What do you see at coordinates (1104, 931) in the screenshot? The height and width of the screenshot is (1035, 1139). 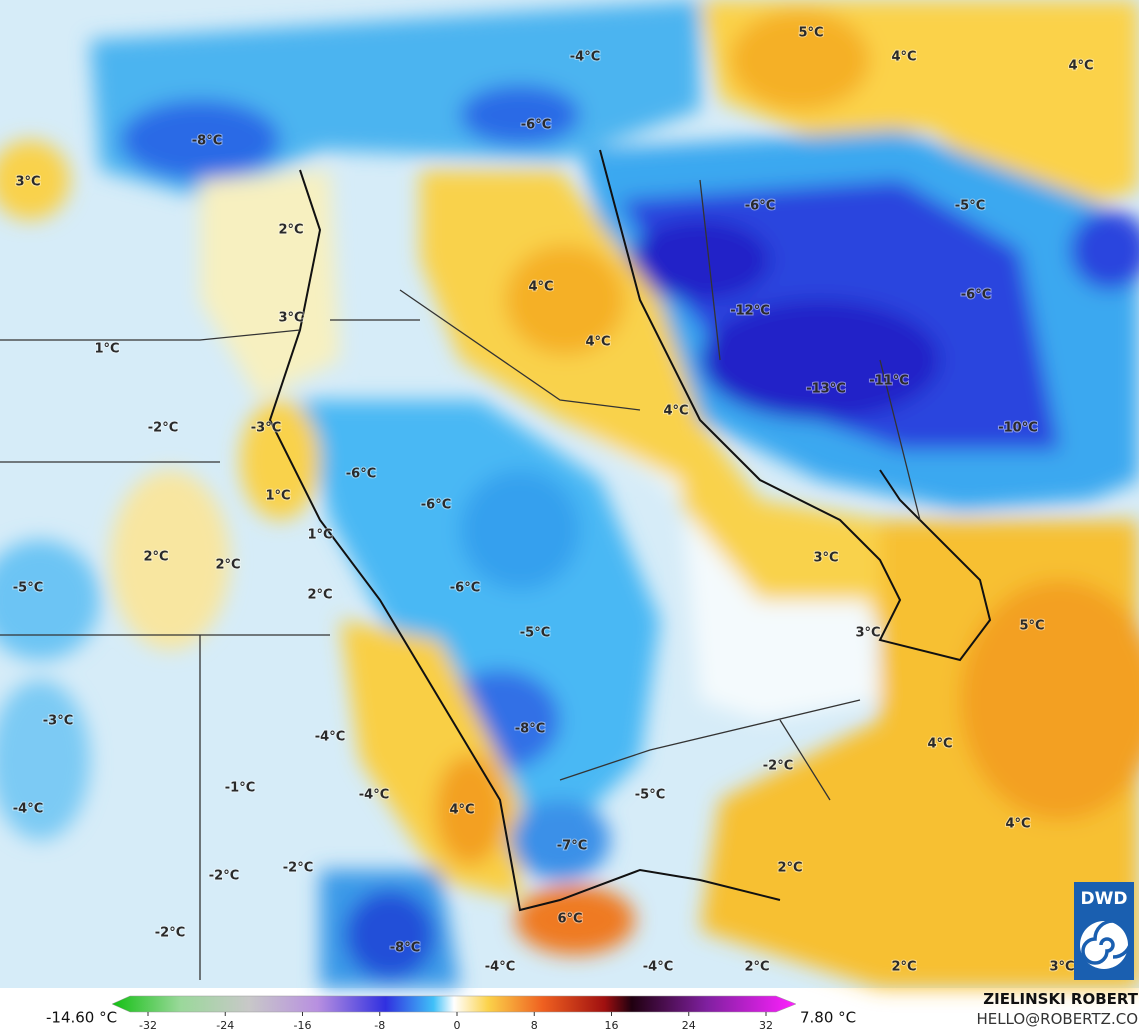 I see `dwd-logo: DWD` at bounding box center [1104, 931].